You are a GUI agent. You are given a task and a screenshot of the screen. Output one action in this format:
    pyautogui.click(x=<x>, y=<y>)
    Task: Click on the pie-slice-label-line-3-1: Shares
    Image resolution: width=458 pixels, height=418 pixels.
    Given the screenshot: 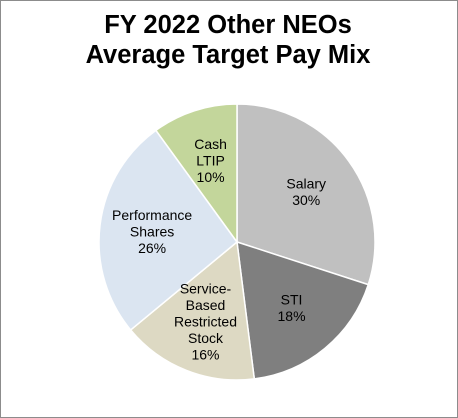 What is the action you would take?
    pyautogui.click(x=152, y=231)
    